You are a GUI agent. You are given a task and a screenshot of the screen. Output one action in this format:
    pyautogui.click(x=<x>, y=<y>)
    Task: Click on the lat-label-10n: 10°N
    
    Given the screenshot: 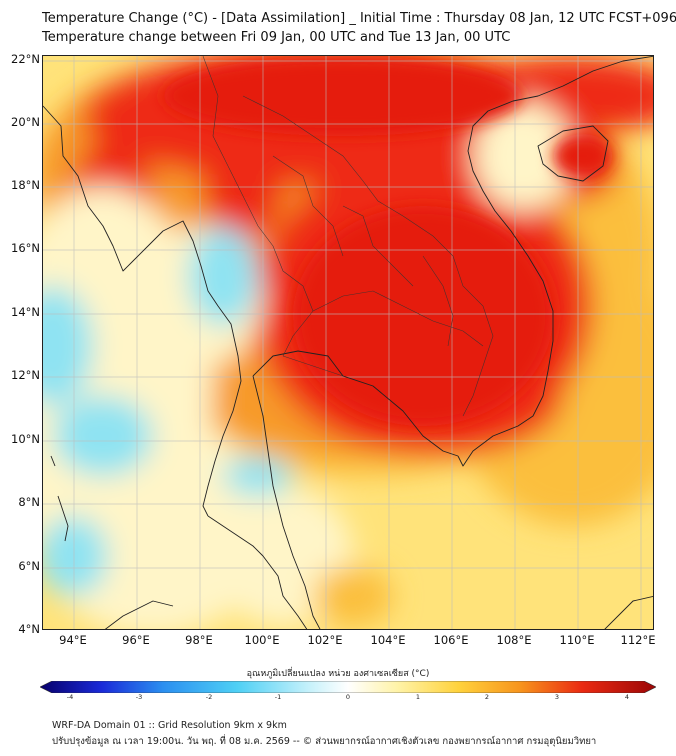 What is the action you would take?
    pyautogui.click(x=25, y=439)
    